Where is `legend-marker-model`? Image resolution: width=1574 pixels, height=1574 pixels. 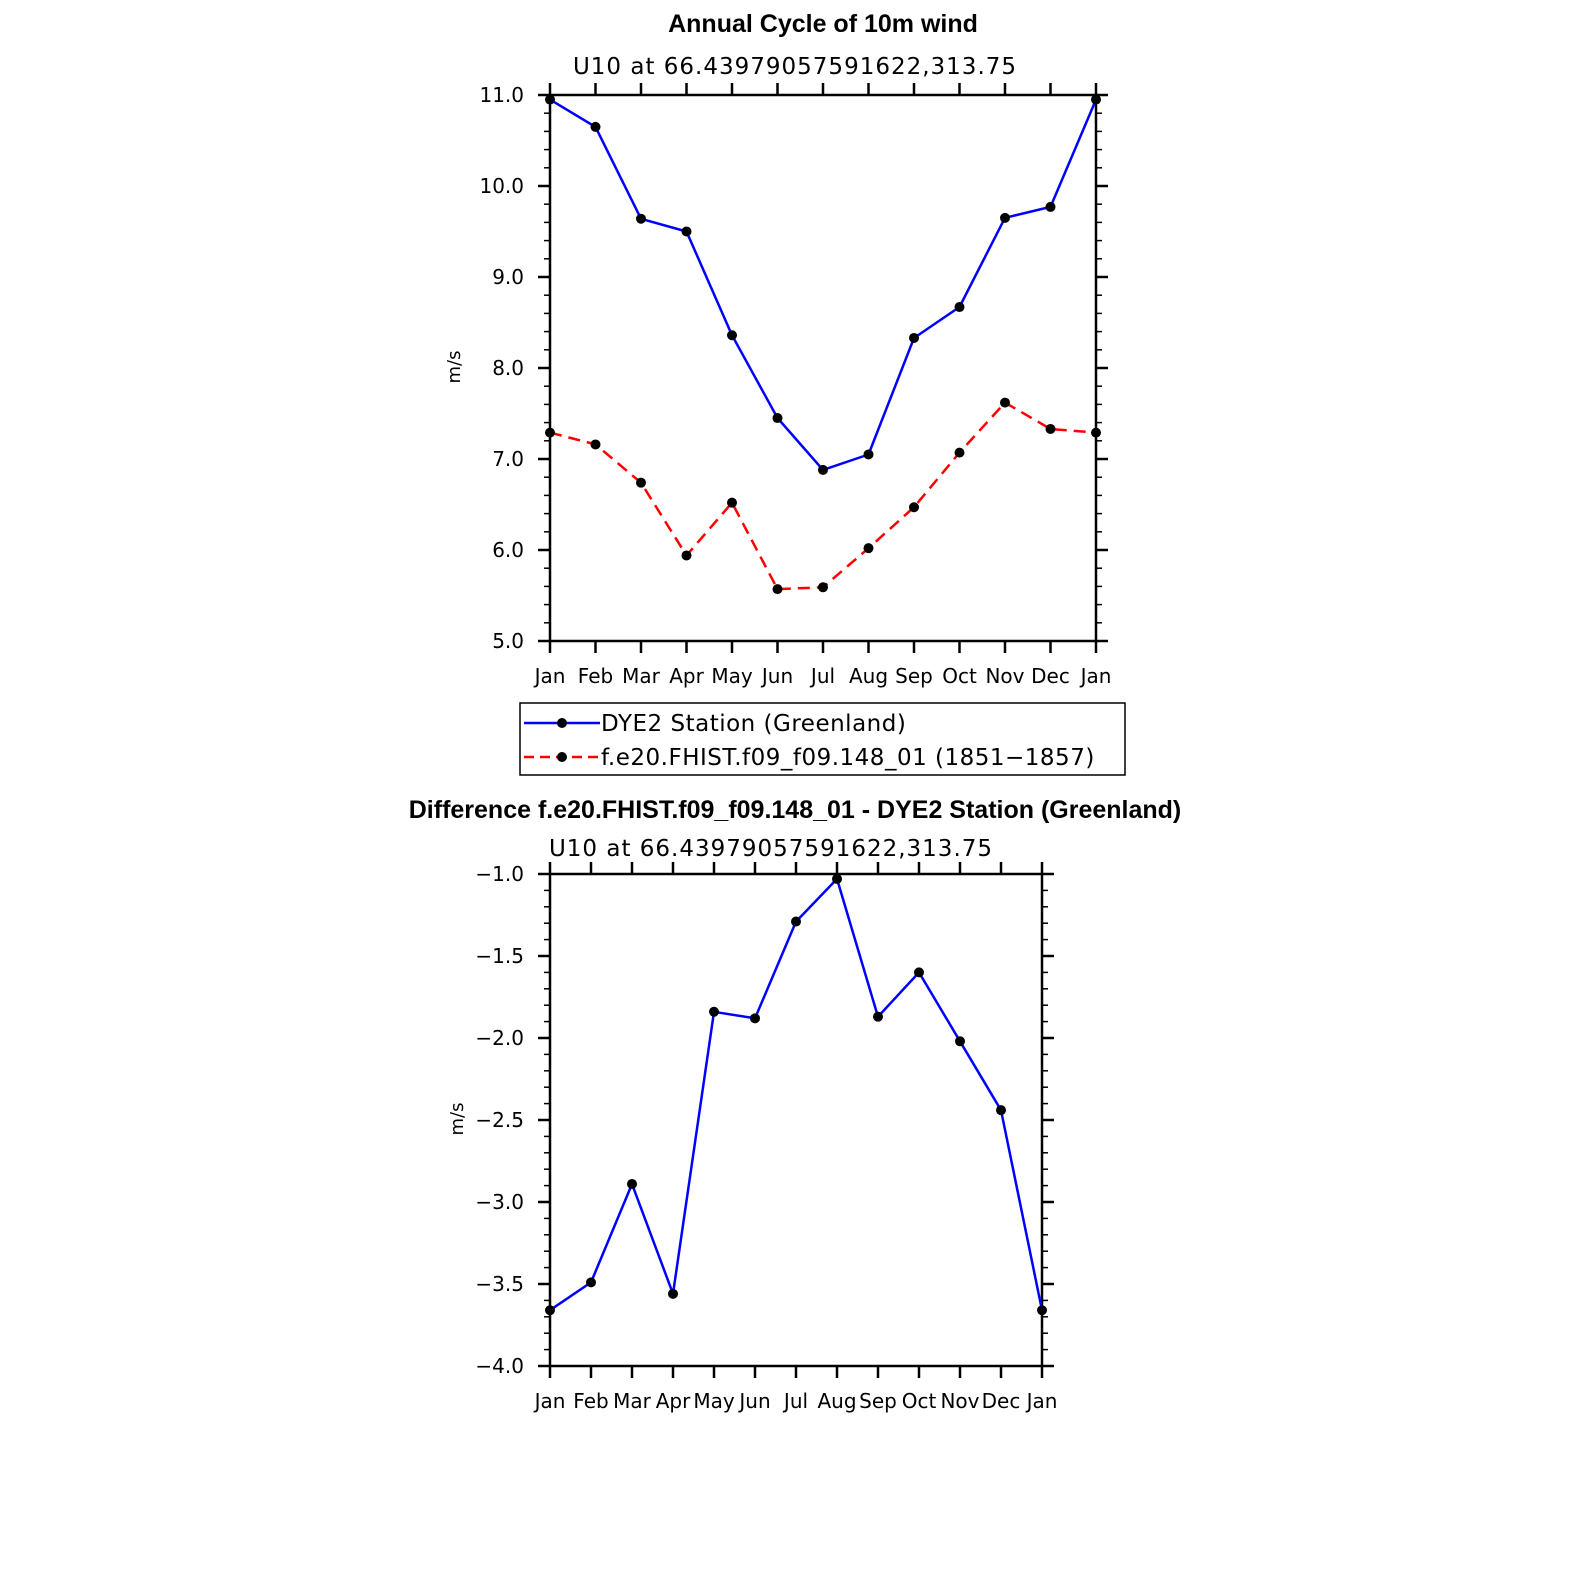
legend-marker-model is located at coordinates (562, 757).